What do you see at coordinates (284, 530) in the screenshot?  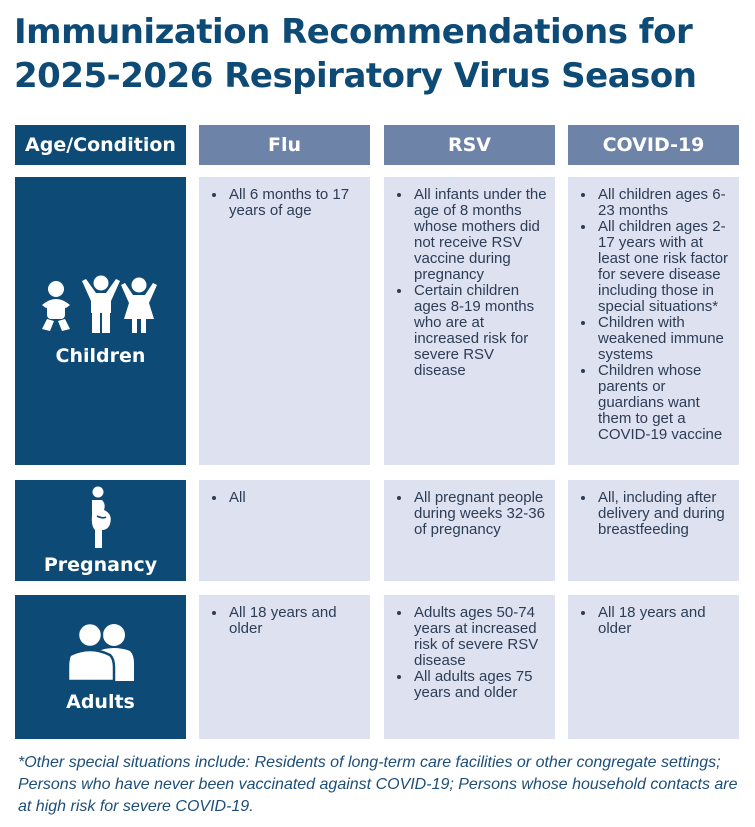 I see `cell-pregnancy-flu: All` at bounding box center [284, 530].